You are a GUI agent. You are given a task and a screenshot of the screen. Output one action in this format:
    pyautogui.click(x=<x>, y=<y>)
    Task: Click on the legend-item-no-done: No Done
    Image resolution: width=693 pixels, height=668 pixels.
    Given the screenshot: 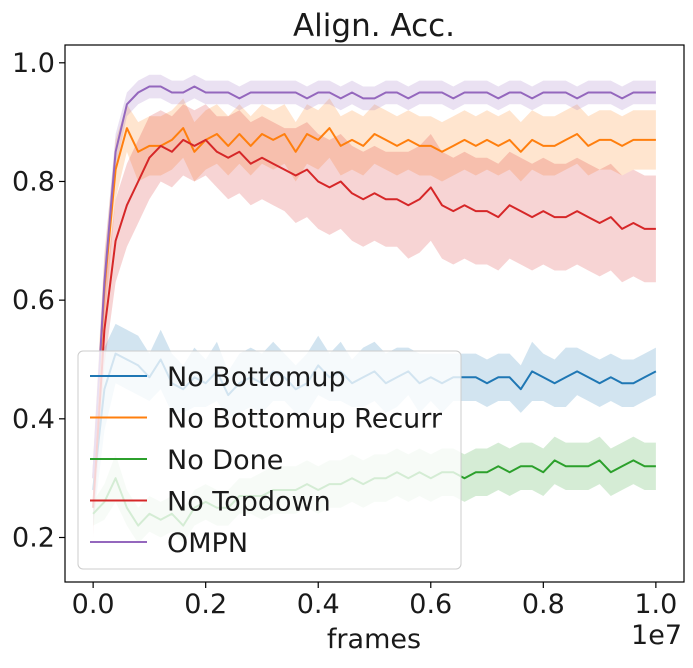 What is the action you would take?
    pyautogui.click(x=186, y=460)
    